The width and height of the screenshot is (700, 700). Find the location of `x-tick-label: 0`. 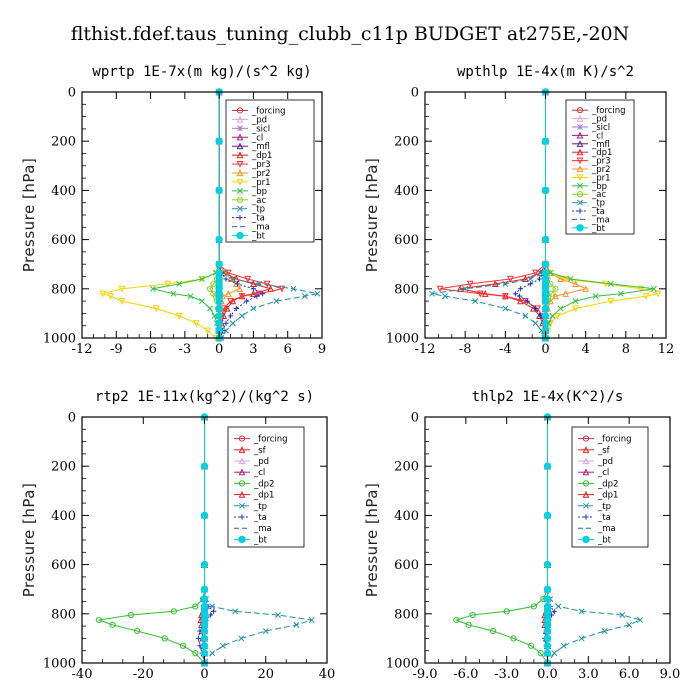

x-tick-label: 0 is located at coordinates (204, 674).